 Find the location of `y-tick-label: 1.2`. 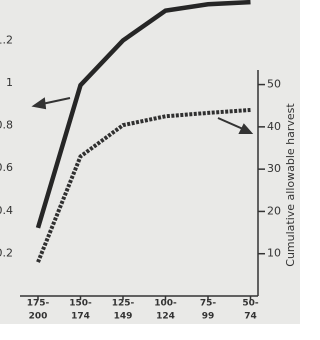

y-tick-label: 1.2 is located at coordinates (6, 39).